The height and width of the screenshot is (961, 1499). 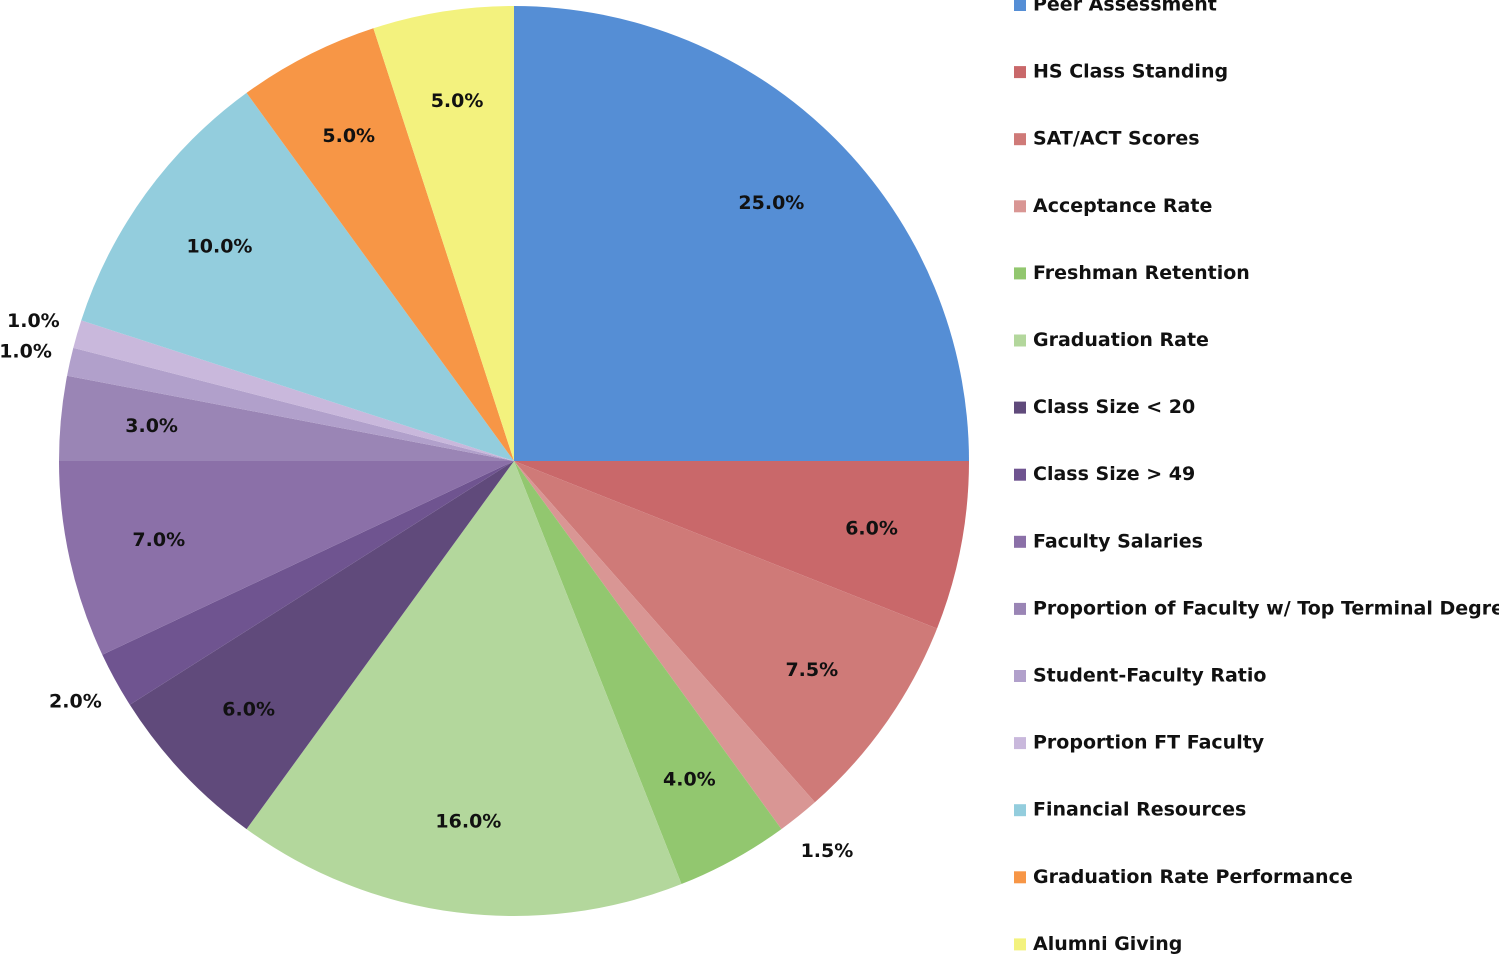 I want to click on legend-label: Peer Assessment, so click(x=1125, y=8).